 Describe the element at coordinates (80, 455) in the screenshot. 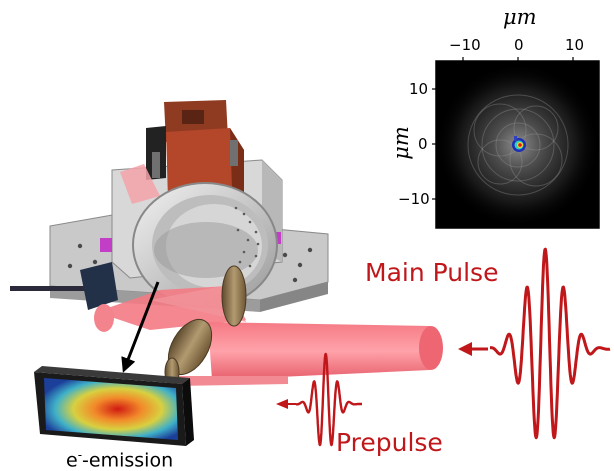

I see `emission-label-minus: -` at that location.